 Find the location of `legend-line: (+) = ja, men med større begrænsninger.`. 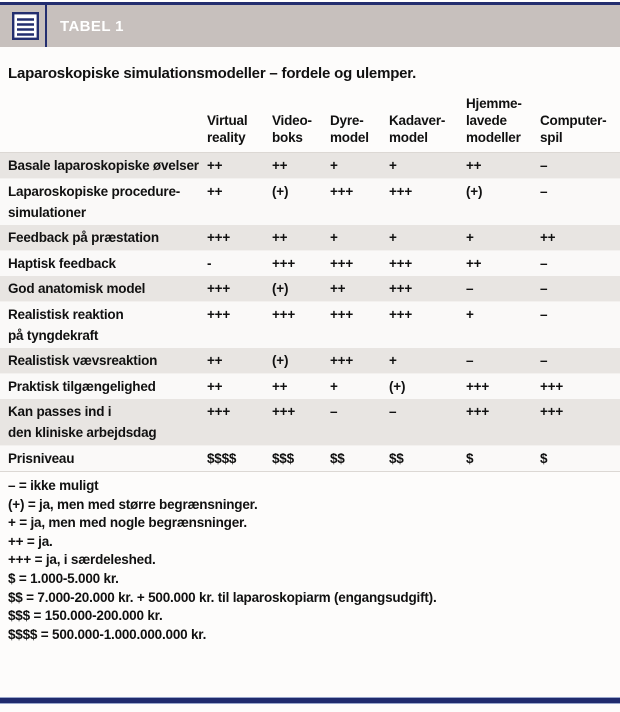

legend-line: (+) = ja, men med større begrænsninger. is located at coordinates (133, 504).